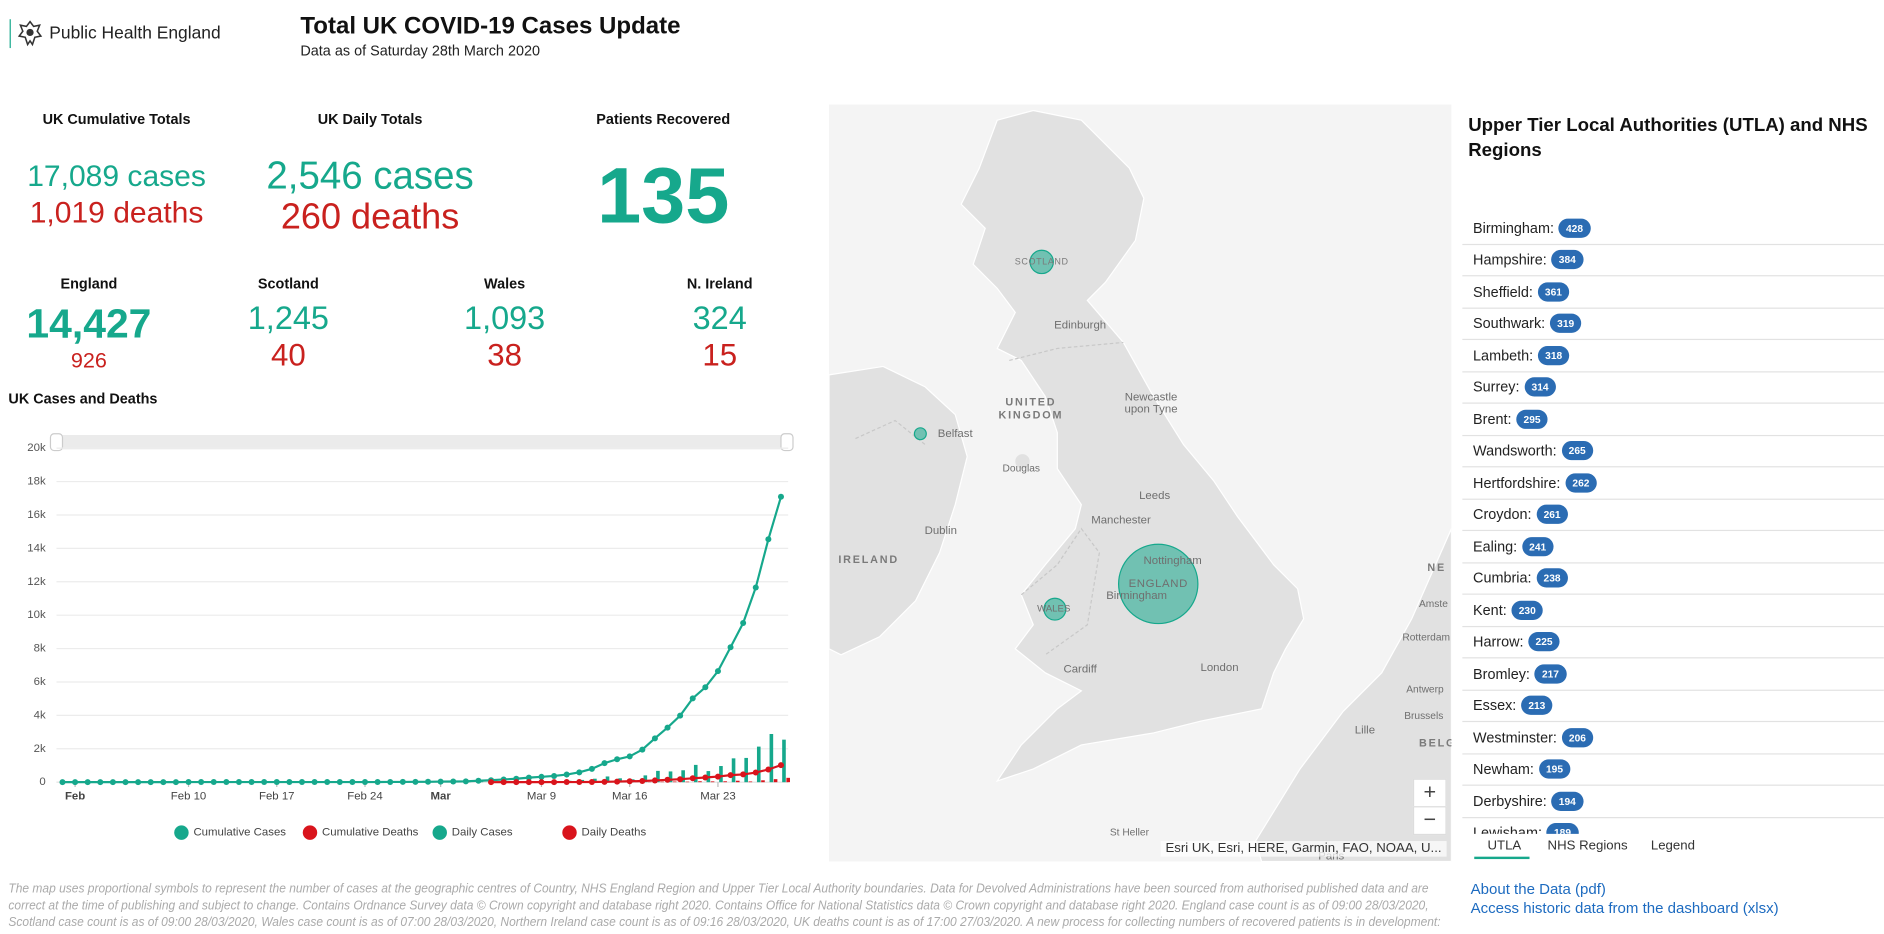 The width and height of the screenshot is (1884, 934). Describe the element at coordinates (1673, 452) in the screenshot. I see `list-row: Wandsworth:265` at that location.